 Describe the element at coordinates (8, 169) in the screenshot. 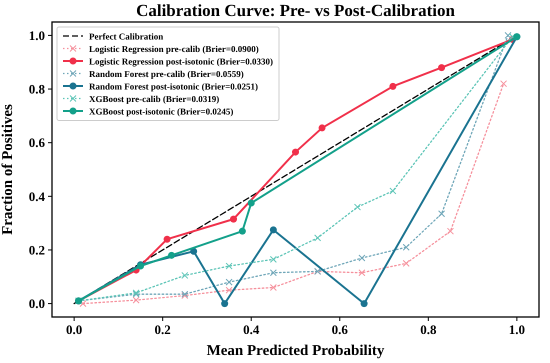

I see `y-axis-title: Fraction of Positives` at that location.